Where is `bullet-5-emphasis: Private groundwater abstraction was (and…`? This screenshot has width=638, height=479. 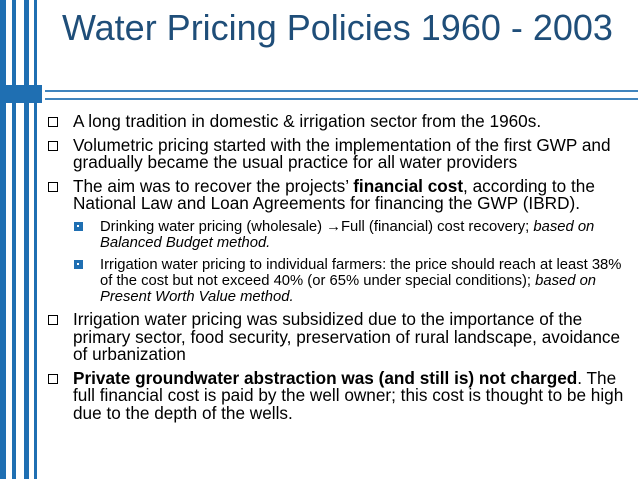 bullet-5-emphasis: Private groundwater abstraction was (and… is located at coordinates (325, 377).